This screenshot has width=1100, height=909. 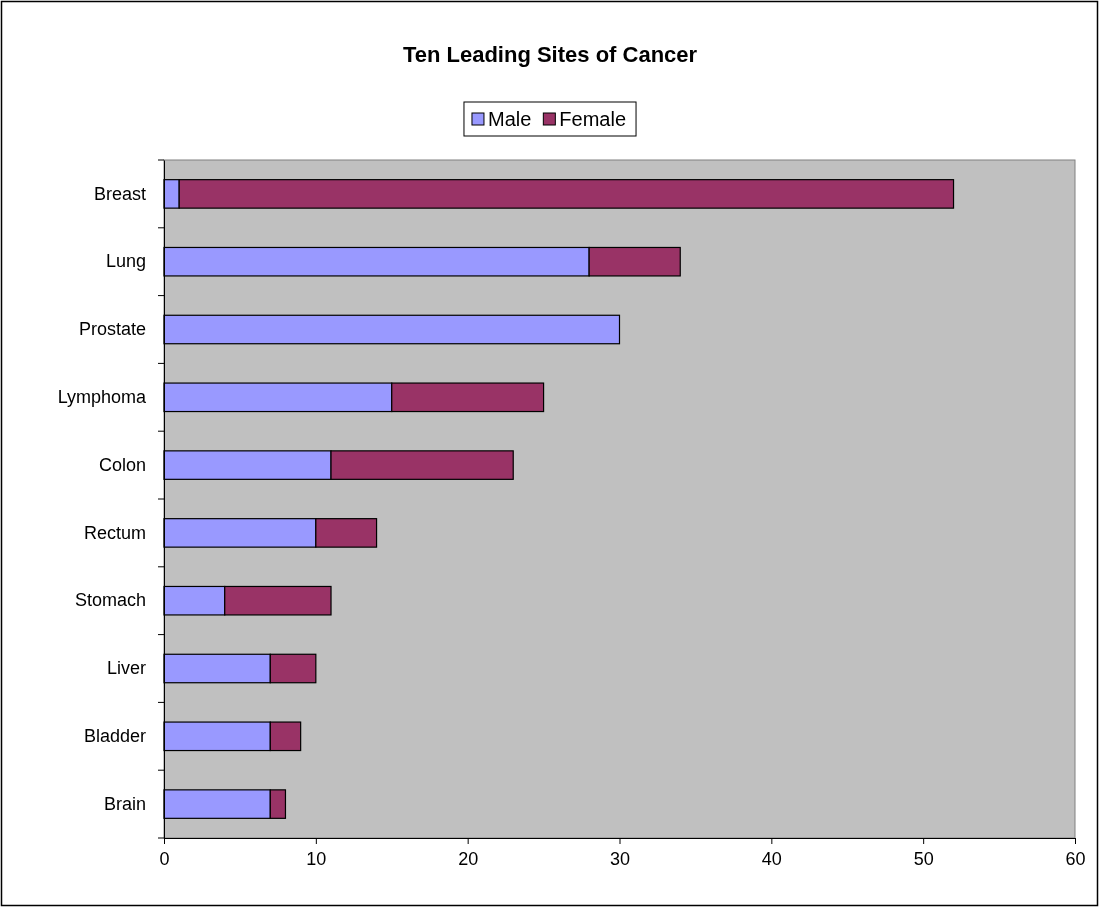 What do you see at coordinates (164, 858) in the screenshot?
I see `x-tick-label: 0` at bounding box center [164, 858].